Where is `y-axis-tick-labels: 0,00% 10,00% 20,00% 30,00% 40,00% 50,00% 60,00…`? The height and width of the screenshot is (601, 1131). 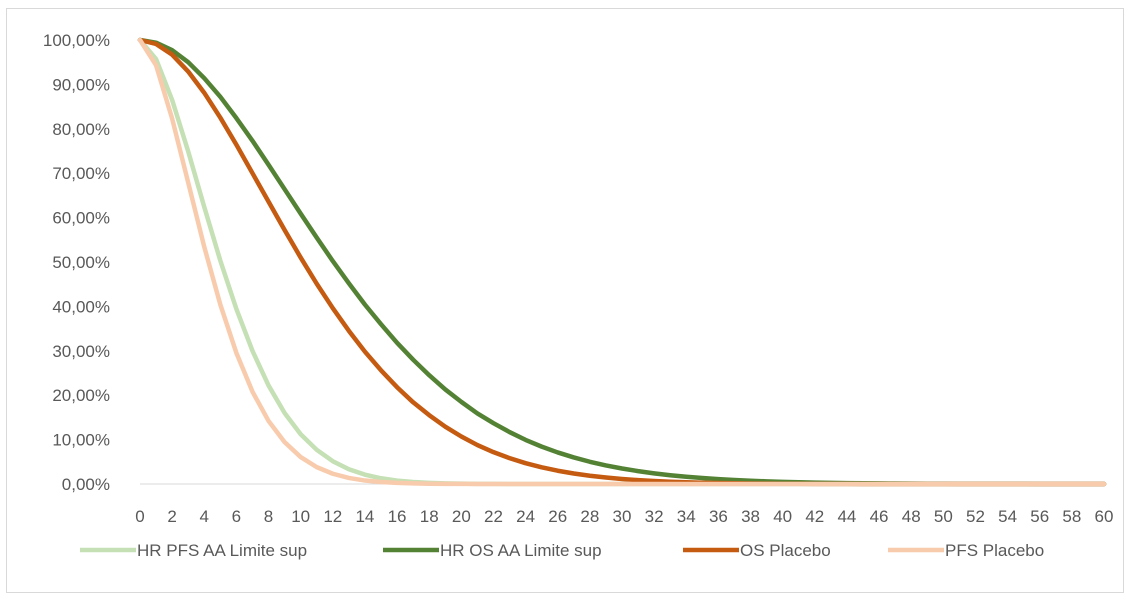 y-axis-tick-labels: 0,00% 10,00% 20,00% 30,00% 40,00% 50,00% 60,00… is located at coordinates (76, 262).